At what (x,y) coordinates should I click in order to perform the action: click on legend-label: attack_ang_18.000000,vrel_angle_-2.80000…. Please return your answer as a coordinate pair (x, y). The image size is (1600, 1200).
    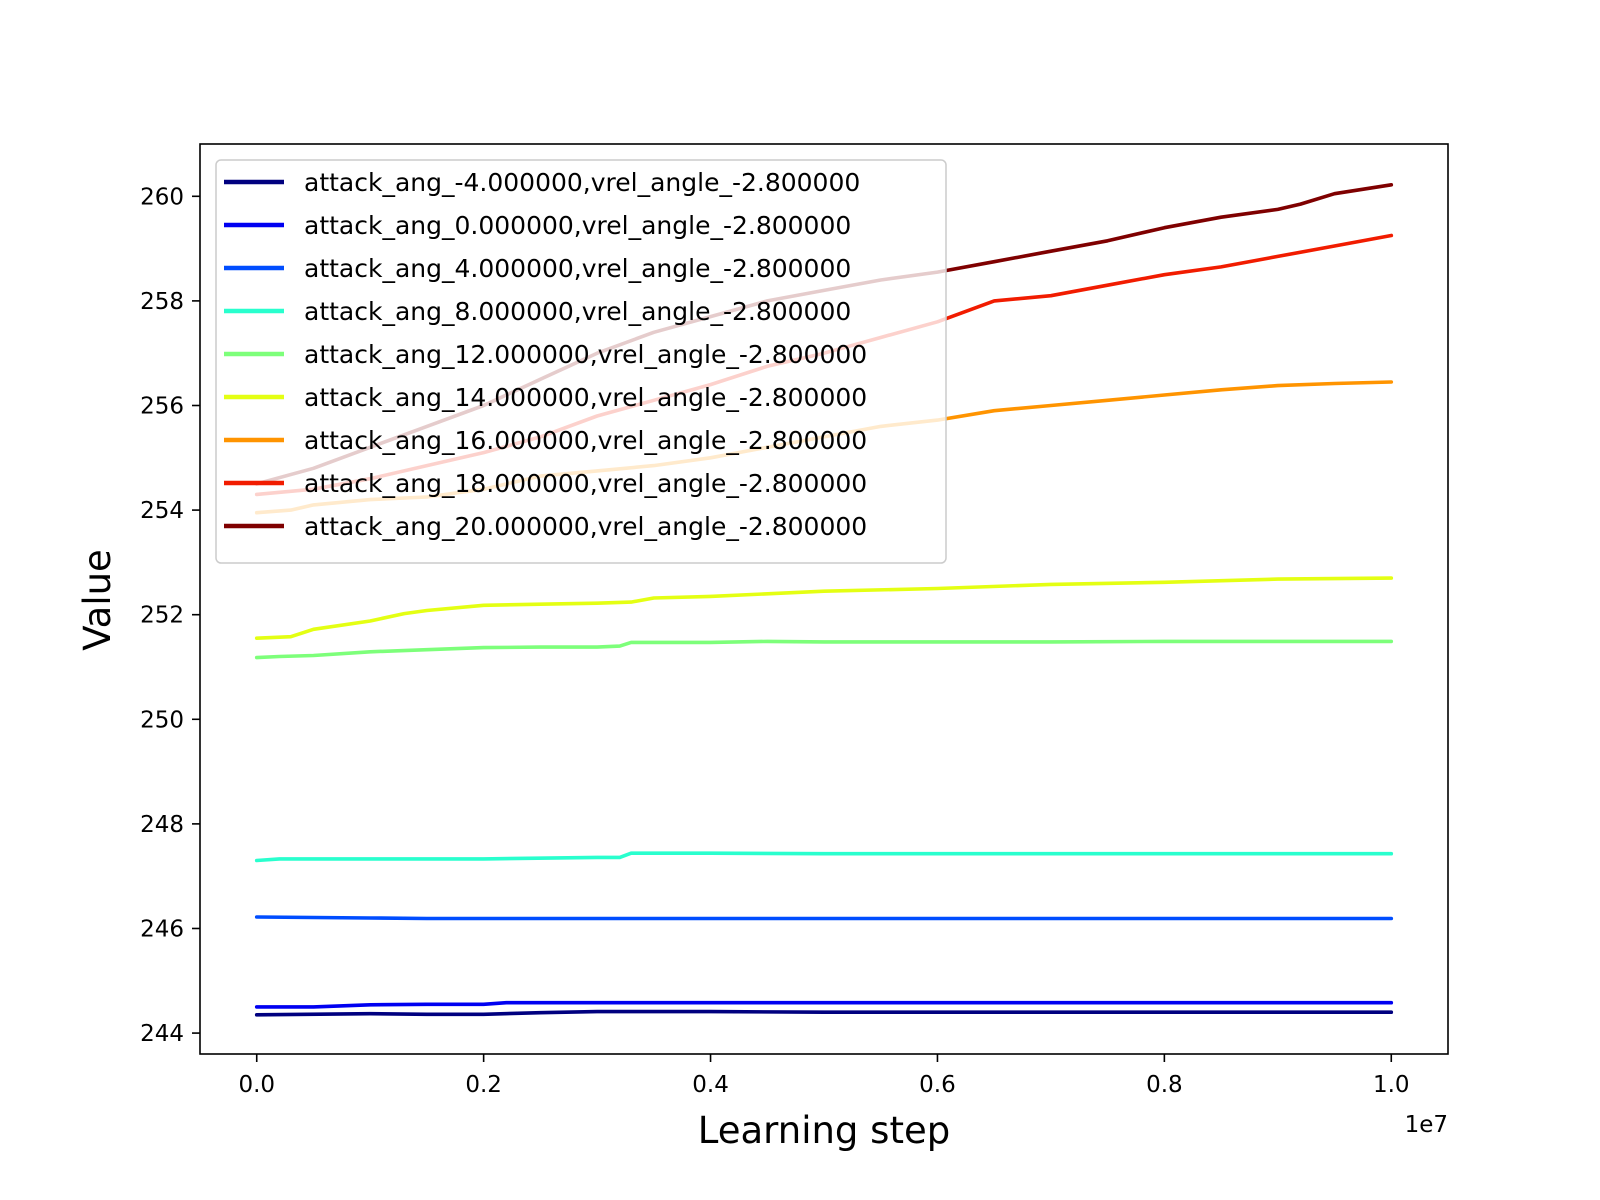
    Looking at the image, I should click on (585, 483).